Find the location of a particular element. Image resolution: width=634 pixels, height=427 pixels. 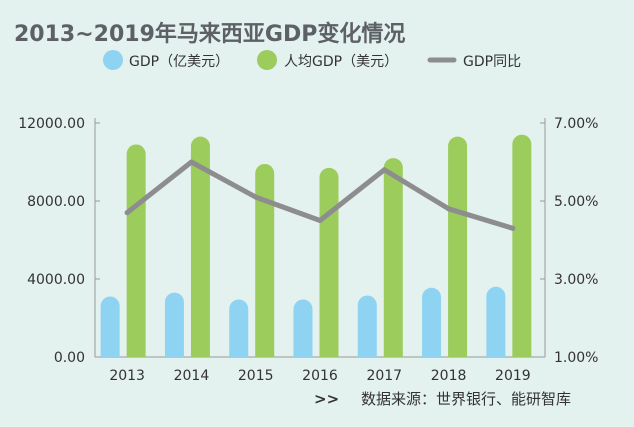

x-tick-label: 2014 is located at coordinates (192, 376).